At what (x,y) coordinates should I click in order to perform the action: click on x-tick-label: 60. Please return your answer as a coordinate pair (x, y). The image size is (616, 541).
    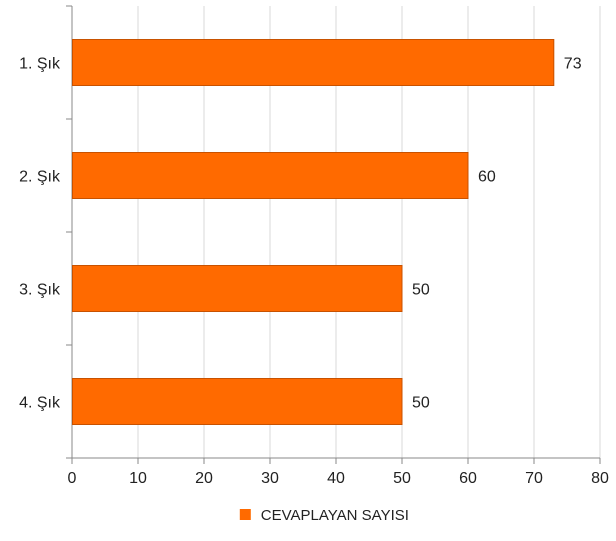
    Looking at the image, I should click on (468, 478).